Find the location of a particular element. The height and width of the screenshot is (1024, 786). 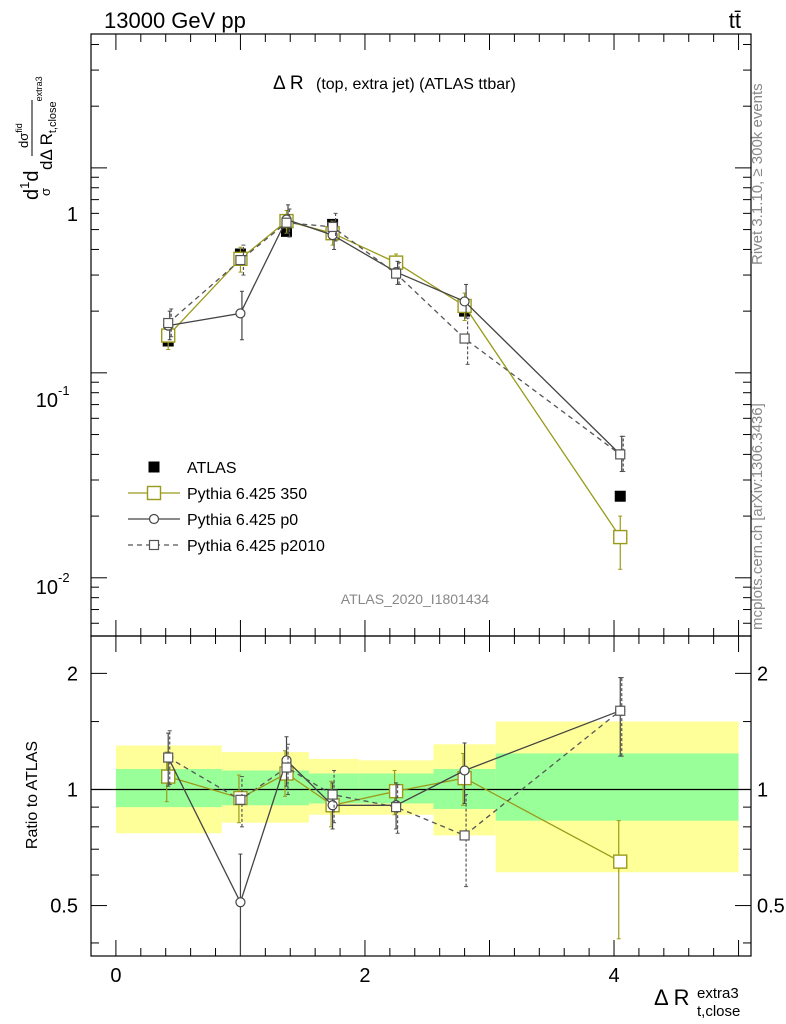

ratio-y-axis-title: Ratio to ATLAS is located at coordinates (32, 795).